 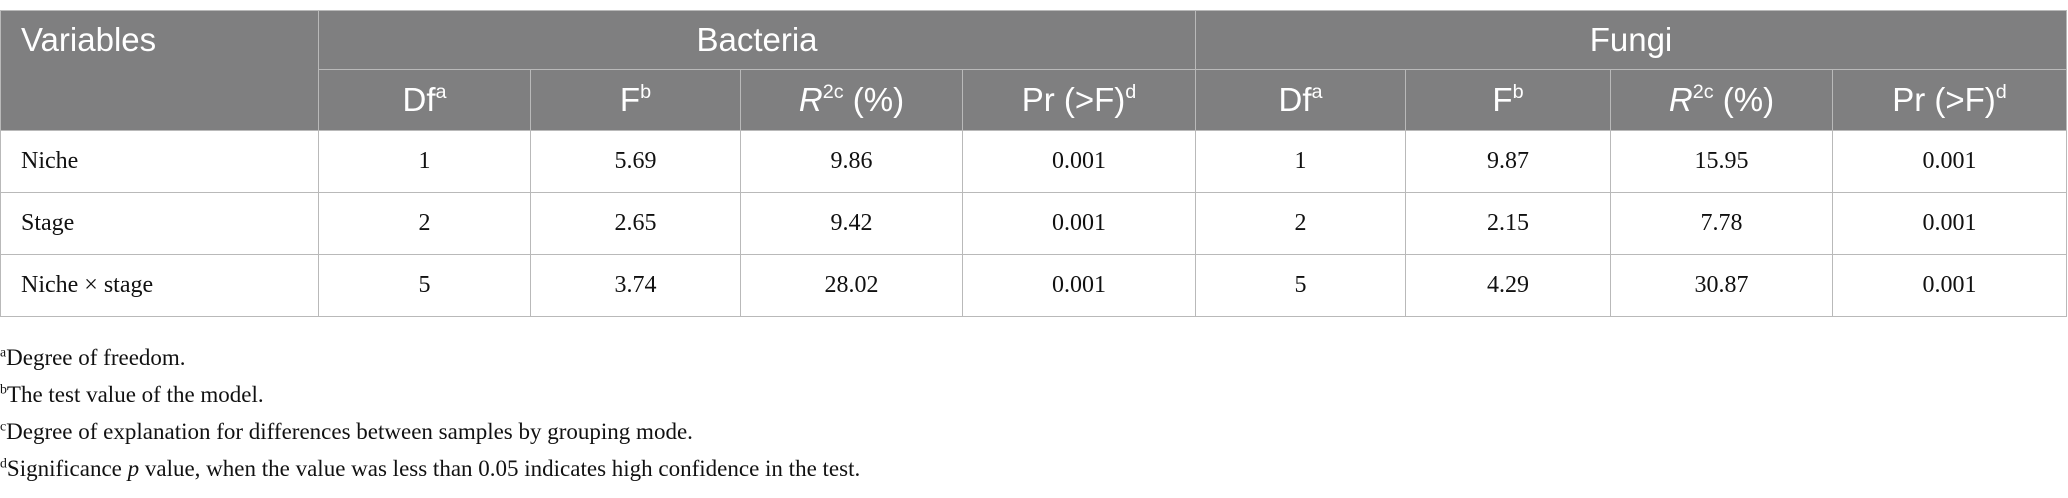 I want to click on footnote-italic: p, so click(x=133, y=468).